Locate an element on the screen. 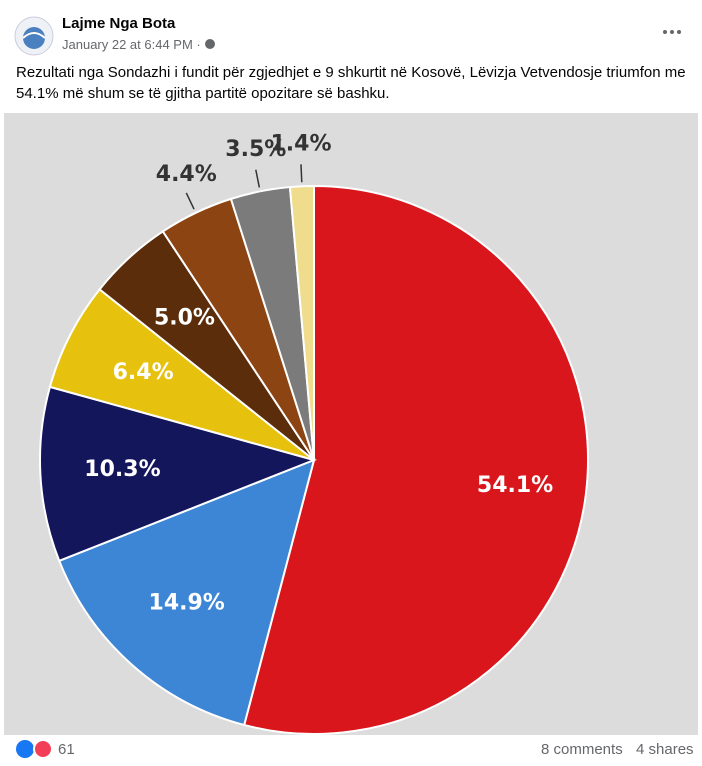 This screenshot has width=702, height=766. timestamp-text: January 22 at 6:44 PM · is located at coordinates (131, 44).